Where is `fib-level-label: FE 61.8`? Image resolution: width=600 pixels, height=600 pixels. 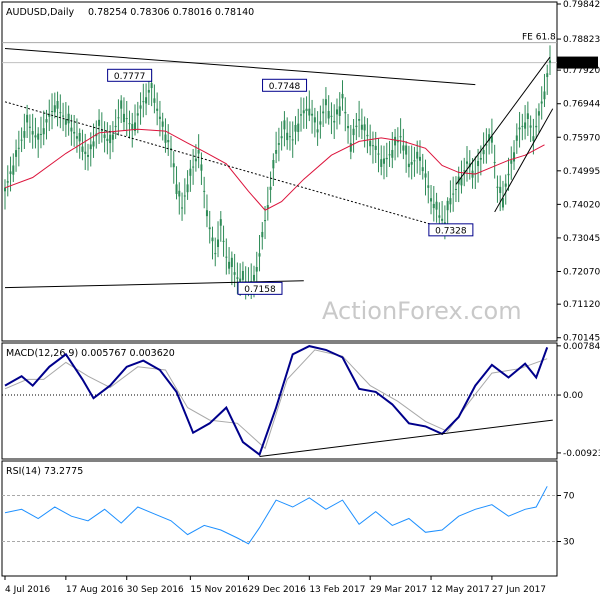
fib-level-label: FE 61.8 is located at coordinates (539, 38).